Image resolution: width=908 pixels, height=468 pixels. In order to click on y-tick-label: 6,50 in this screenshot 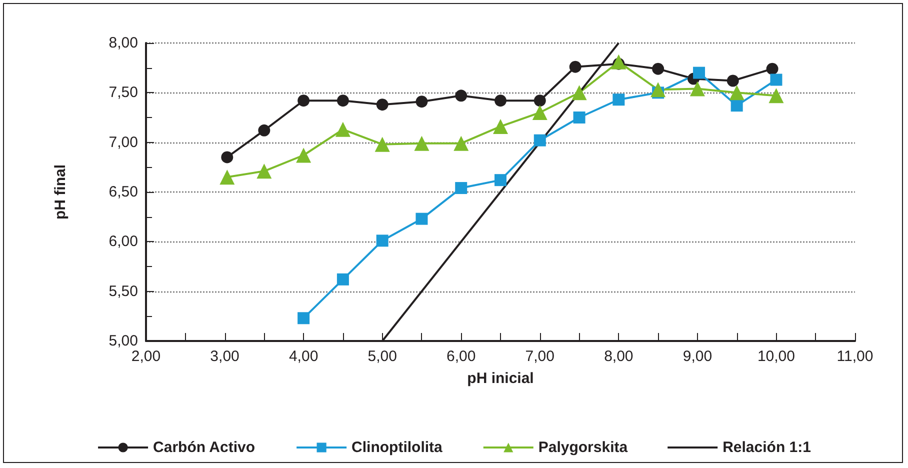, I will do `click(123, 192)`.